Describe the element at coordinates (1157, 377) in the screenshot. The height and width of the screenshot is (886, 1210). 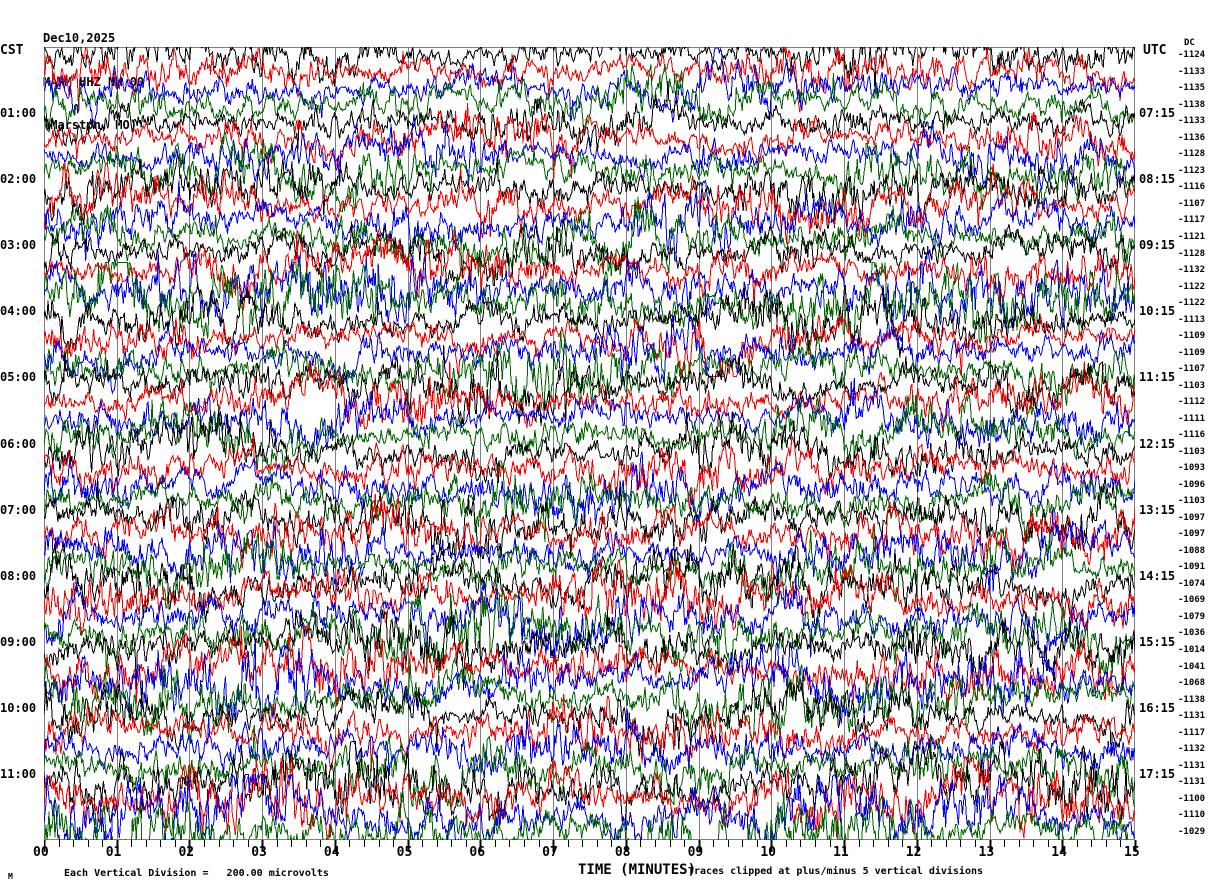
I see `utc-time-label: 11:15` at that location.